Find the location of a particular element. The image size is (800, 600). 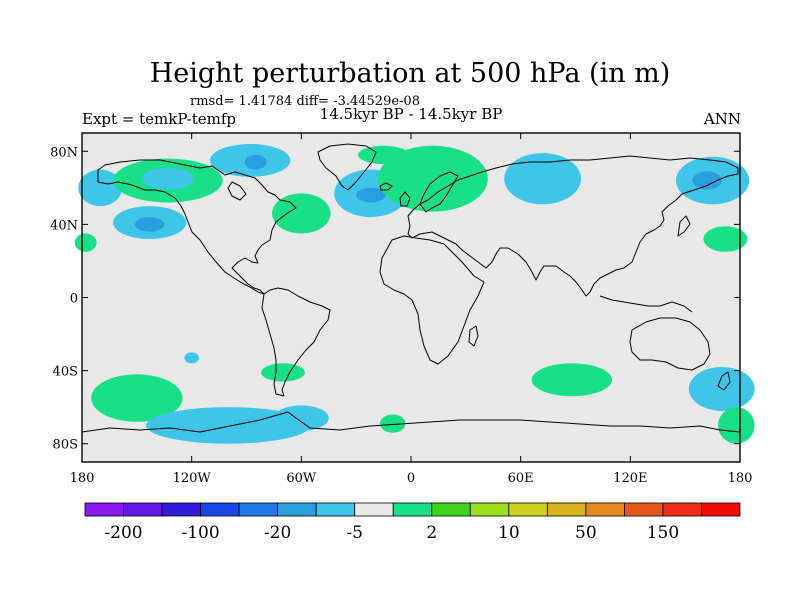

coastline-hudson-bay is located at coordinates (237, 191).